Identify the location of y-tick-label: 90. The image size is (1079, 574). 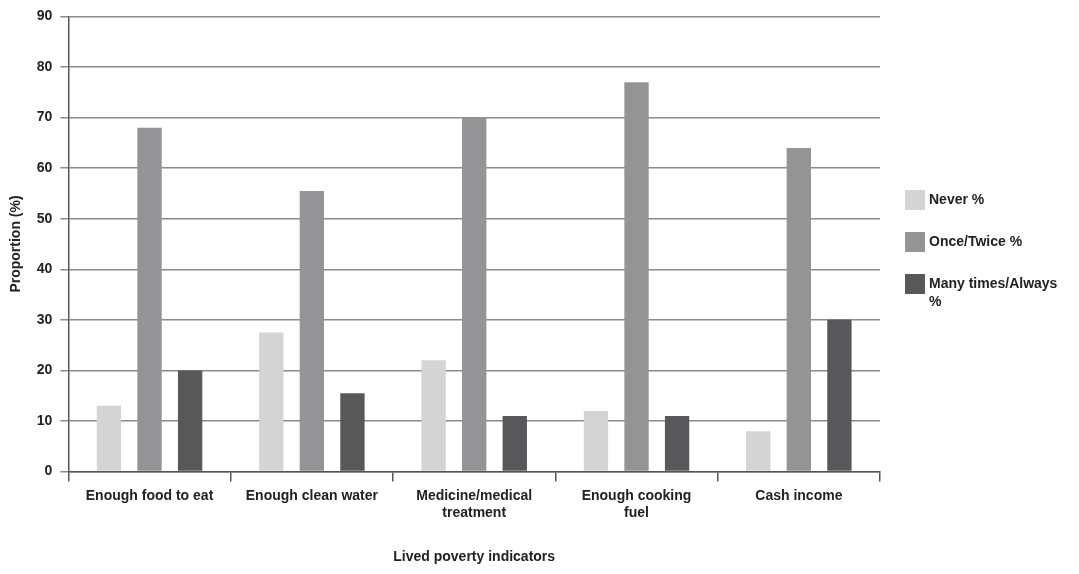
(44, 15).